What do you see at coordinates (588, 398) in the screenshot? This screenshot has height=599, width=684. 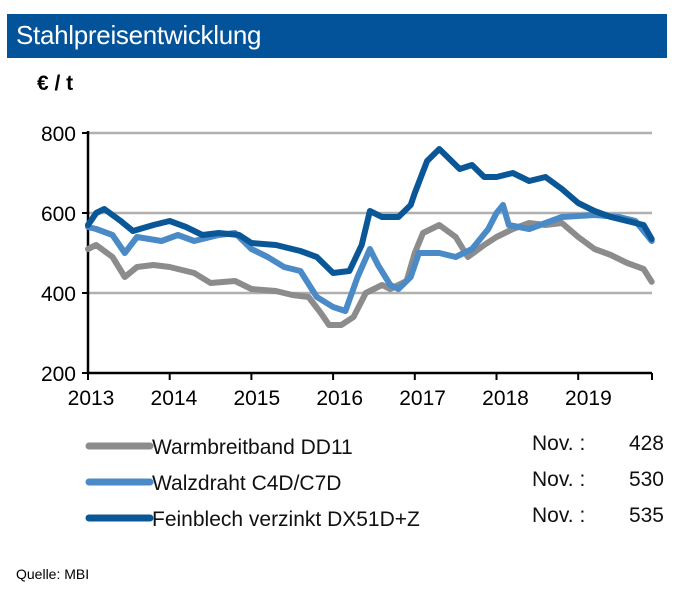 I see `x-tick-label: 2019` at bounding box center [588, 398].